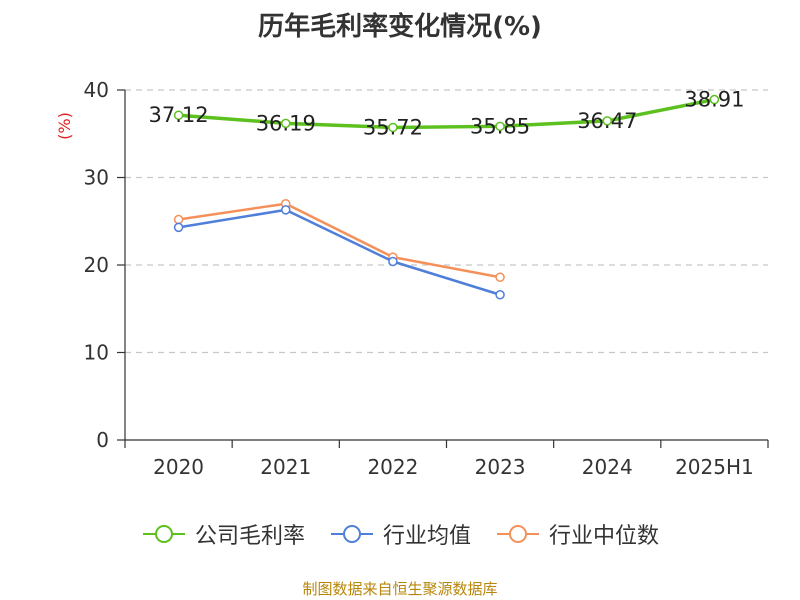  I want to click on legend-item-industry-median: 行业中位数, so click(577, 534).